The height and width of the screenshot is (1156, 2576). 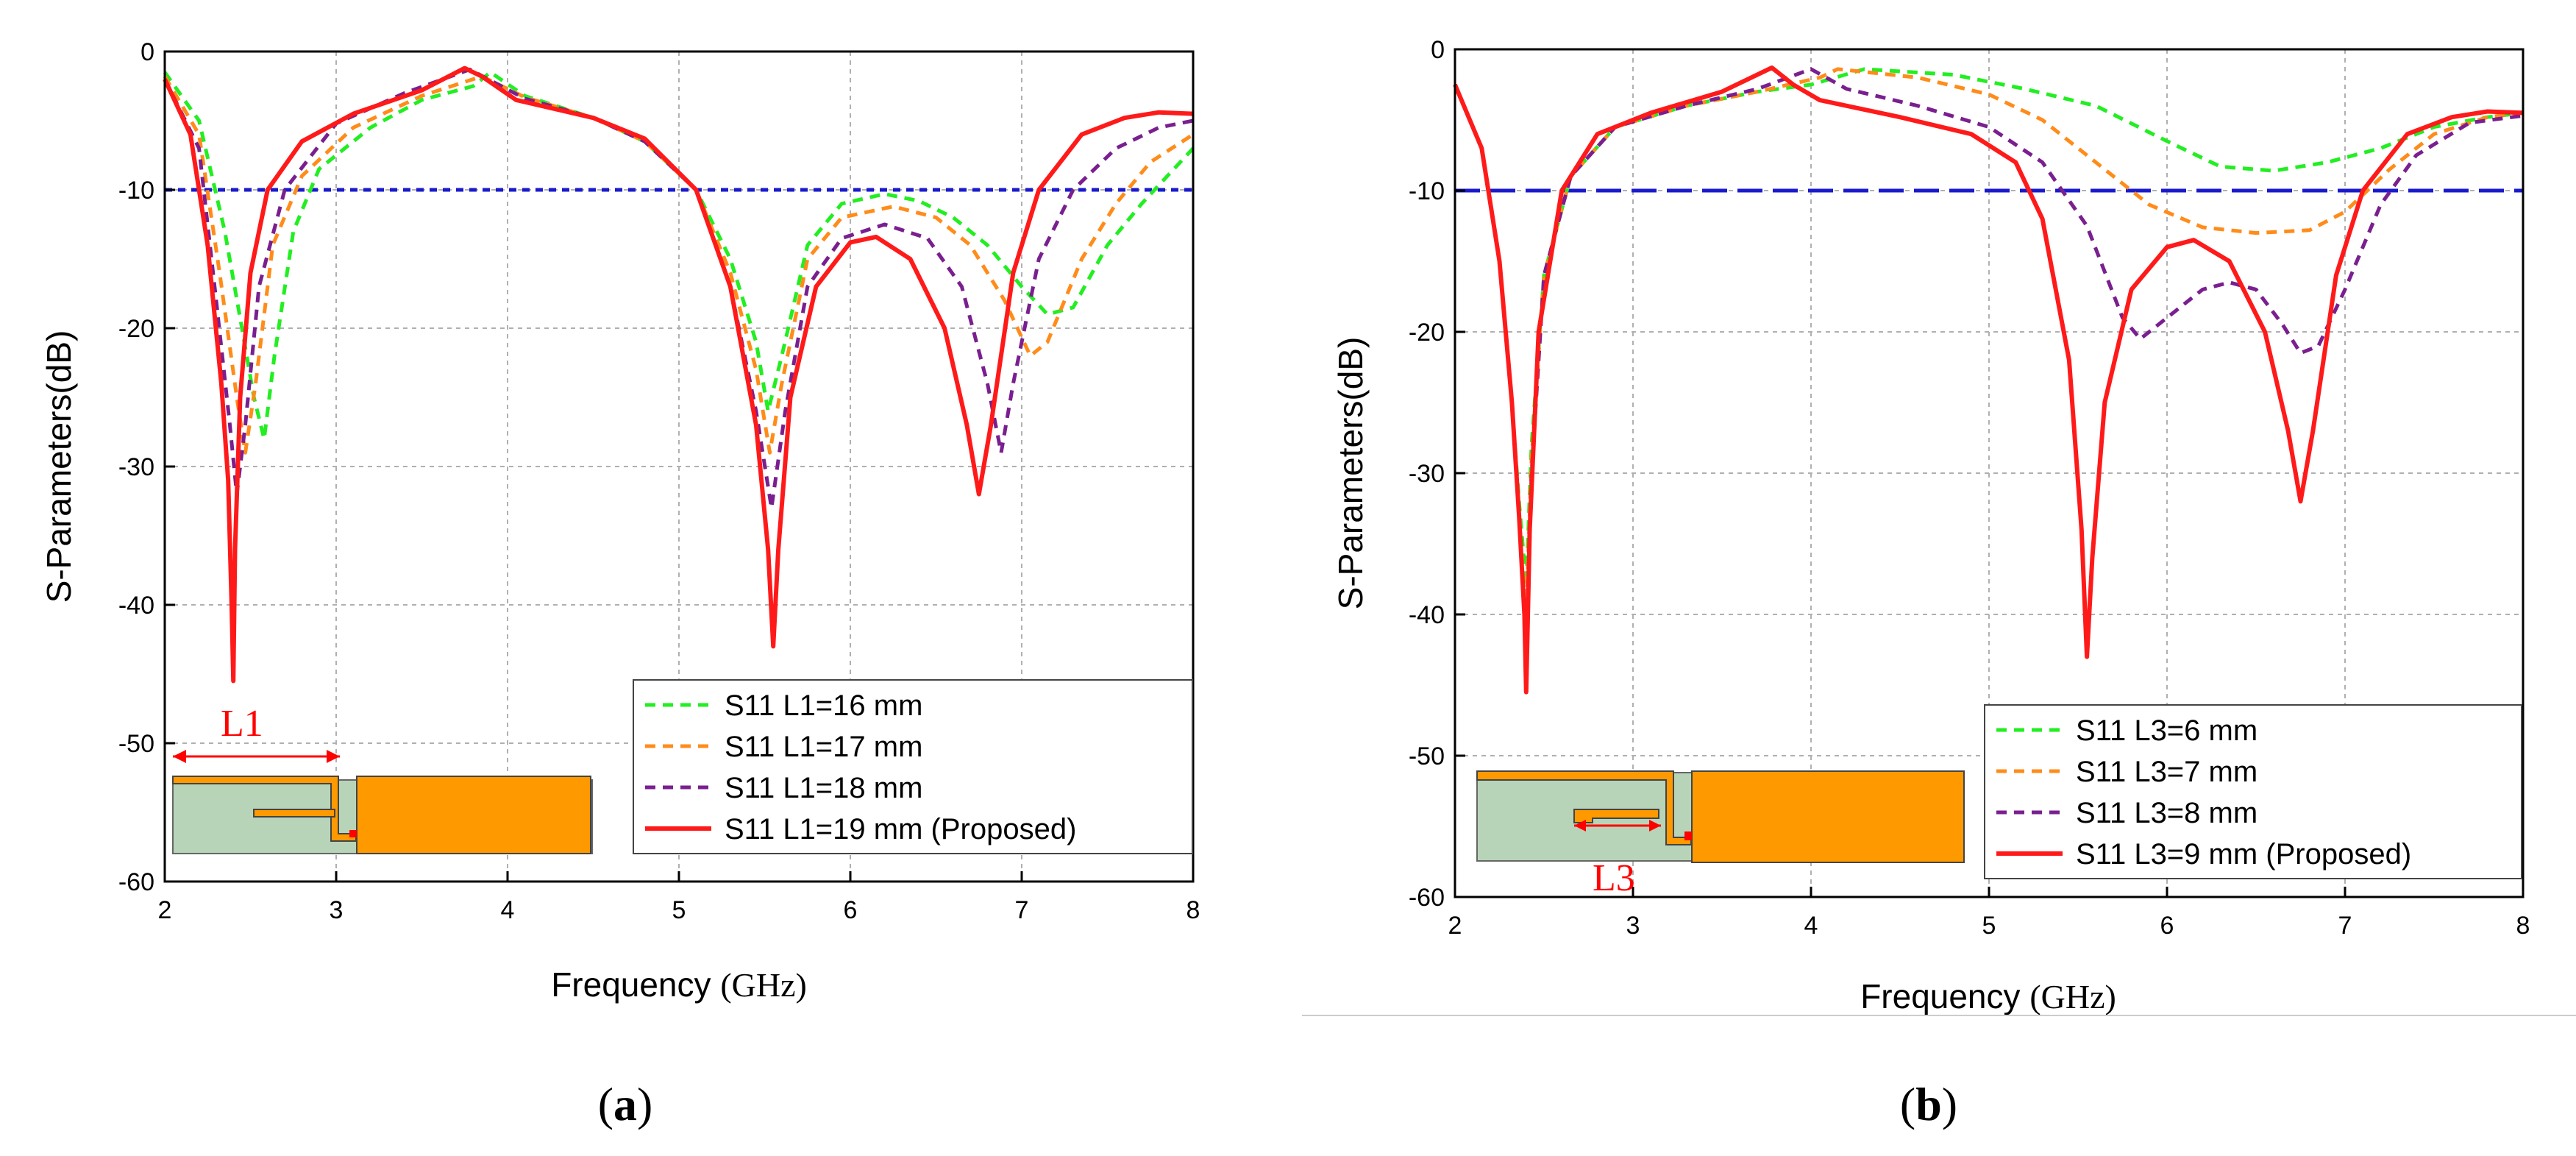 I want to click on y-axis-label-b: S-Parameters(dB), so click(x=1350, y=473).